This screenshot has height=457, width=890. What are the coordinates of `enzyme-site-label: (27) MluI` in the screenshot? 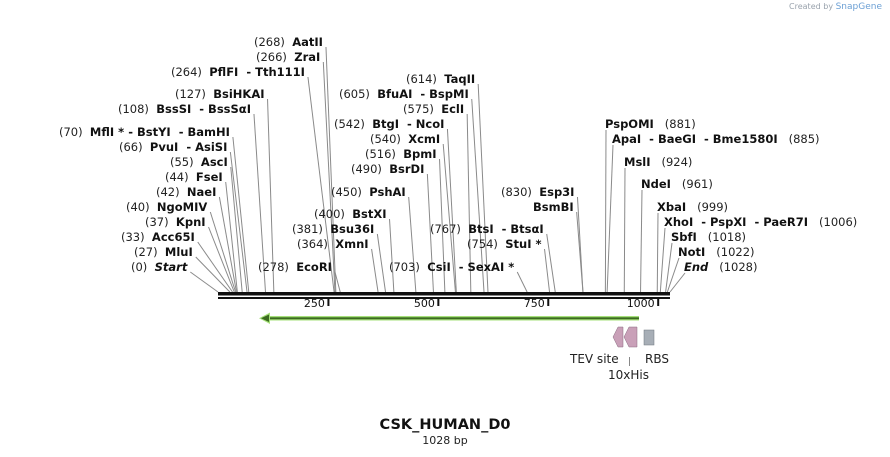 It's located at (163, 252).